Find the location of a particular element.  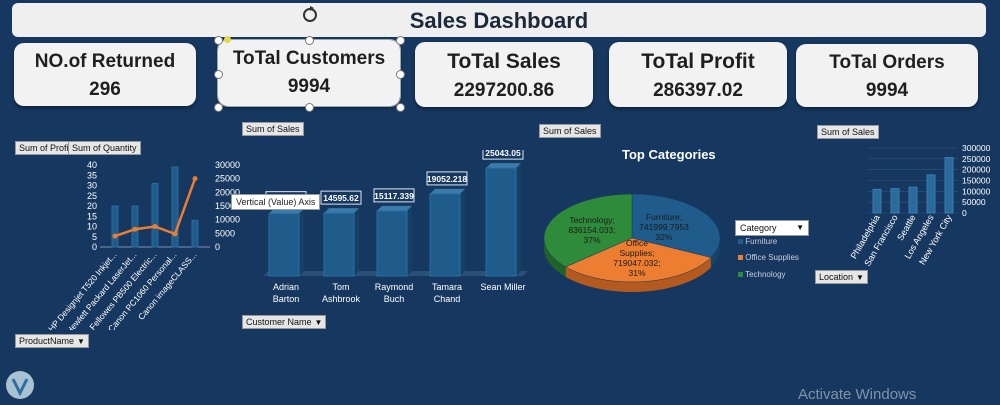

kpi-label: NO.of Returned is located at coordinates (105, 61).